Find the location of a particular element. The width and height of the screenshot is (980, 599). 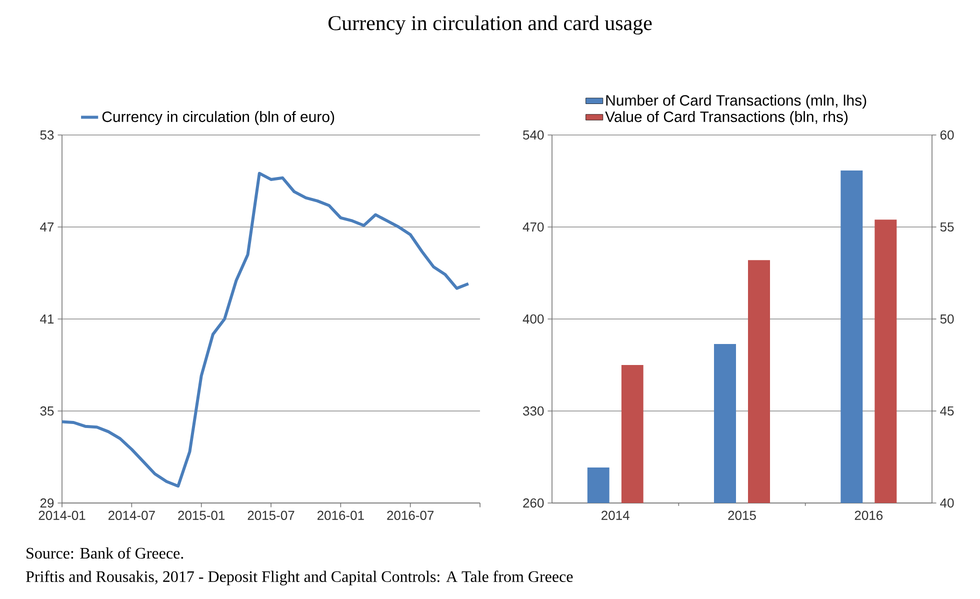

y-tick-label: 470 is located at coordinates (533, 227).